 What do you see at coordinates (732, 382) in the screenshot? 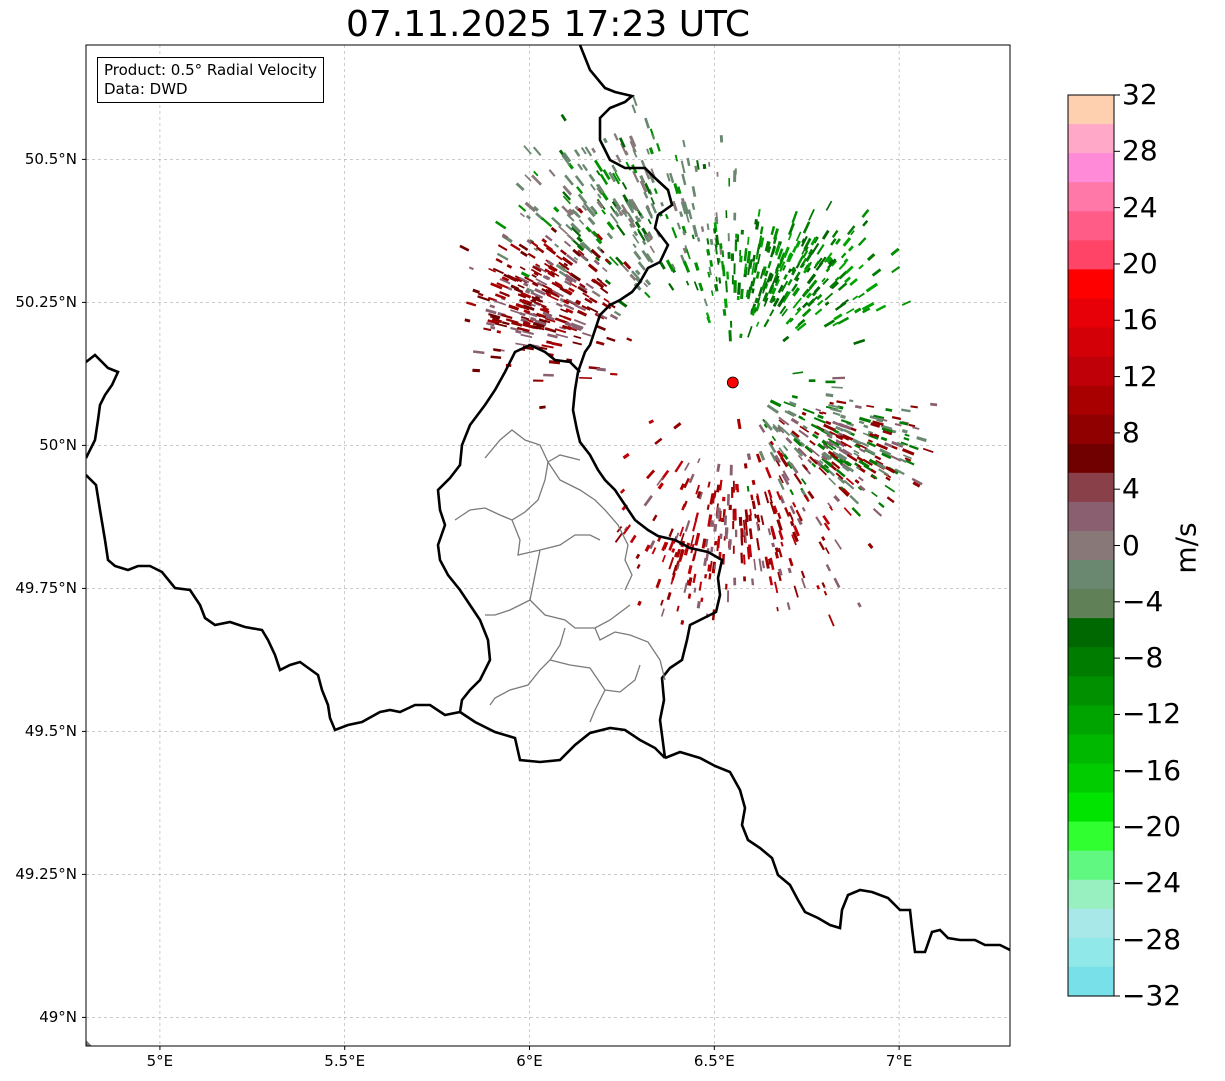
I see `radar-site-marker` at bounding box center [732, 382].